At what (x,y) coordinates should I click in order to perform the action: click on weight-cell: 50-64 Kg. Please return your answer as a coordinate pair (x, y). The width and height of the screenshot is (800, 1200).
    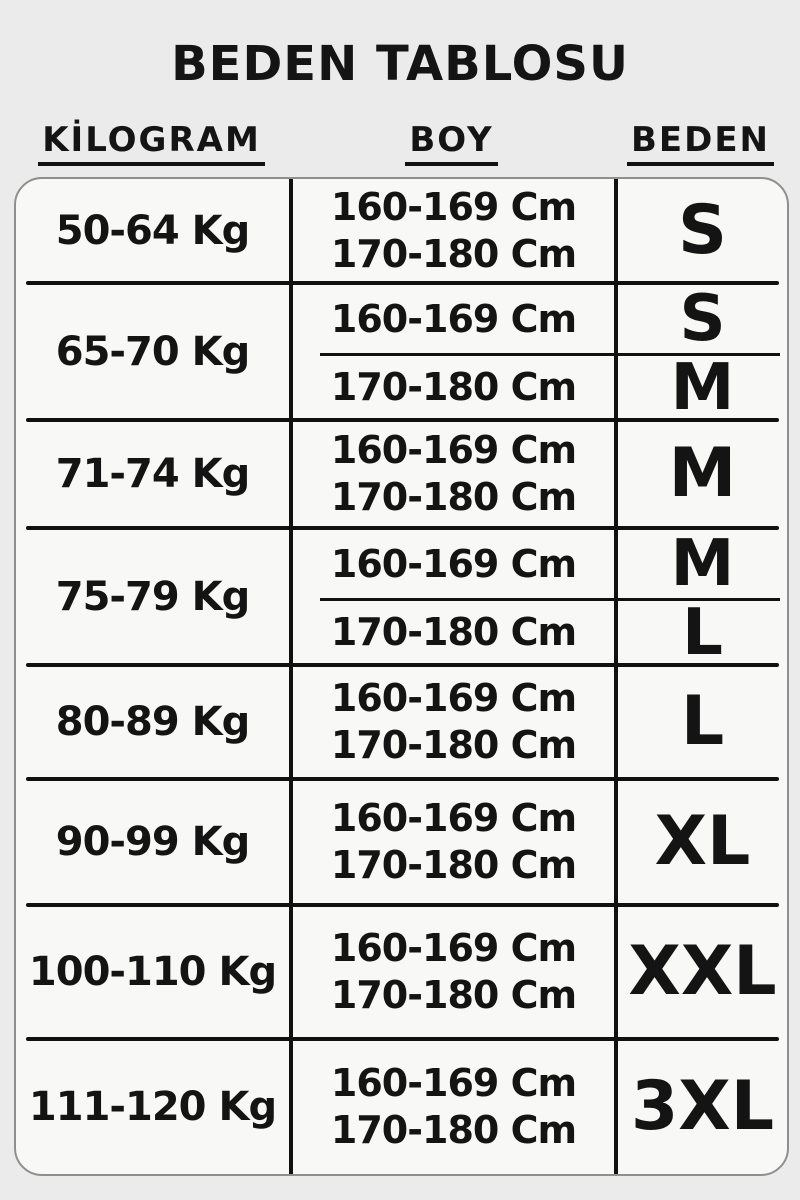
    Looking at the image, I should click on (152, 231).